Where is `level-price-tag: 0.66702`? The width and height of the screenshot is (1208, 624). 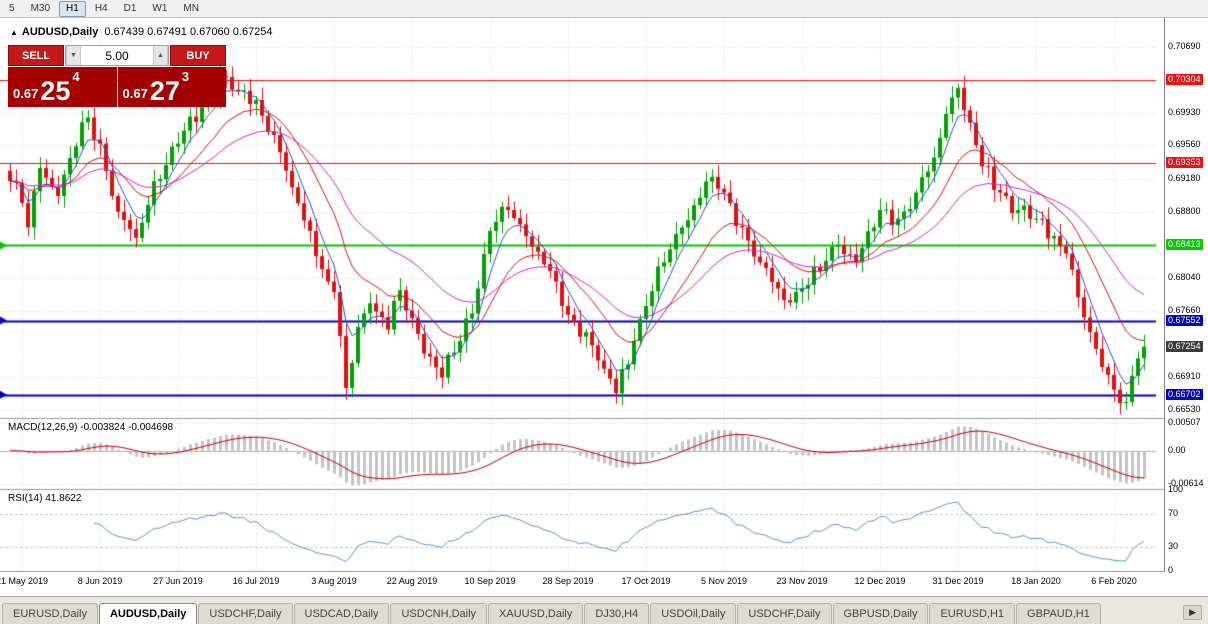
level-price-tag: 0.66702 is located at coordinates (1184, 394).